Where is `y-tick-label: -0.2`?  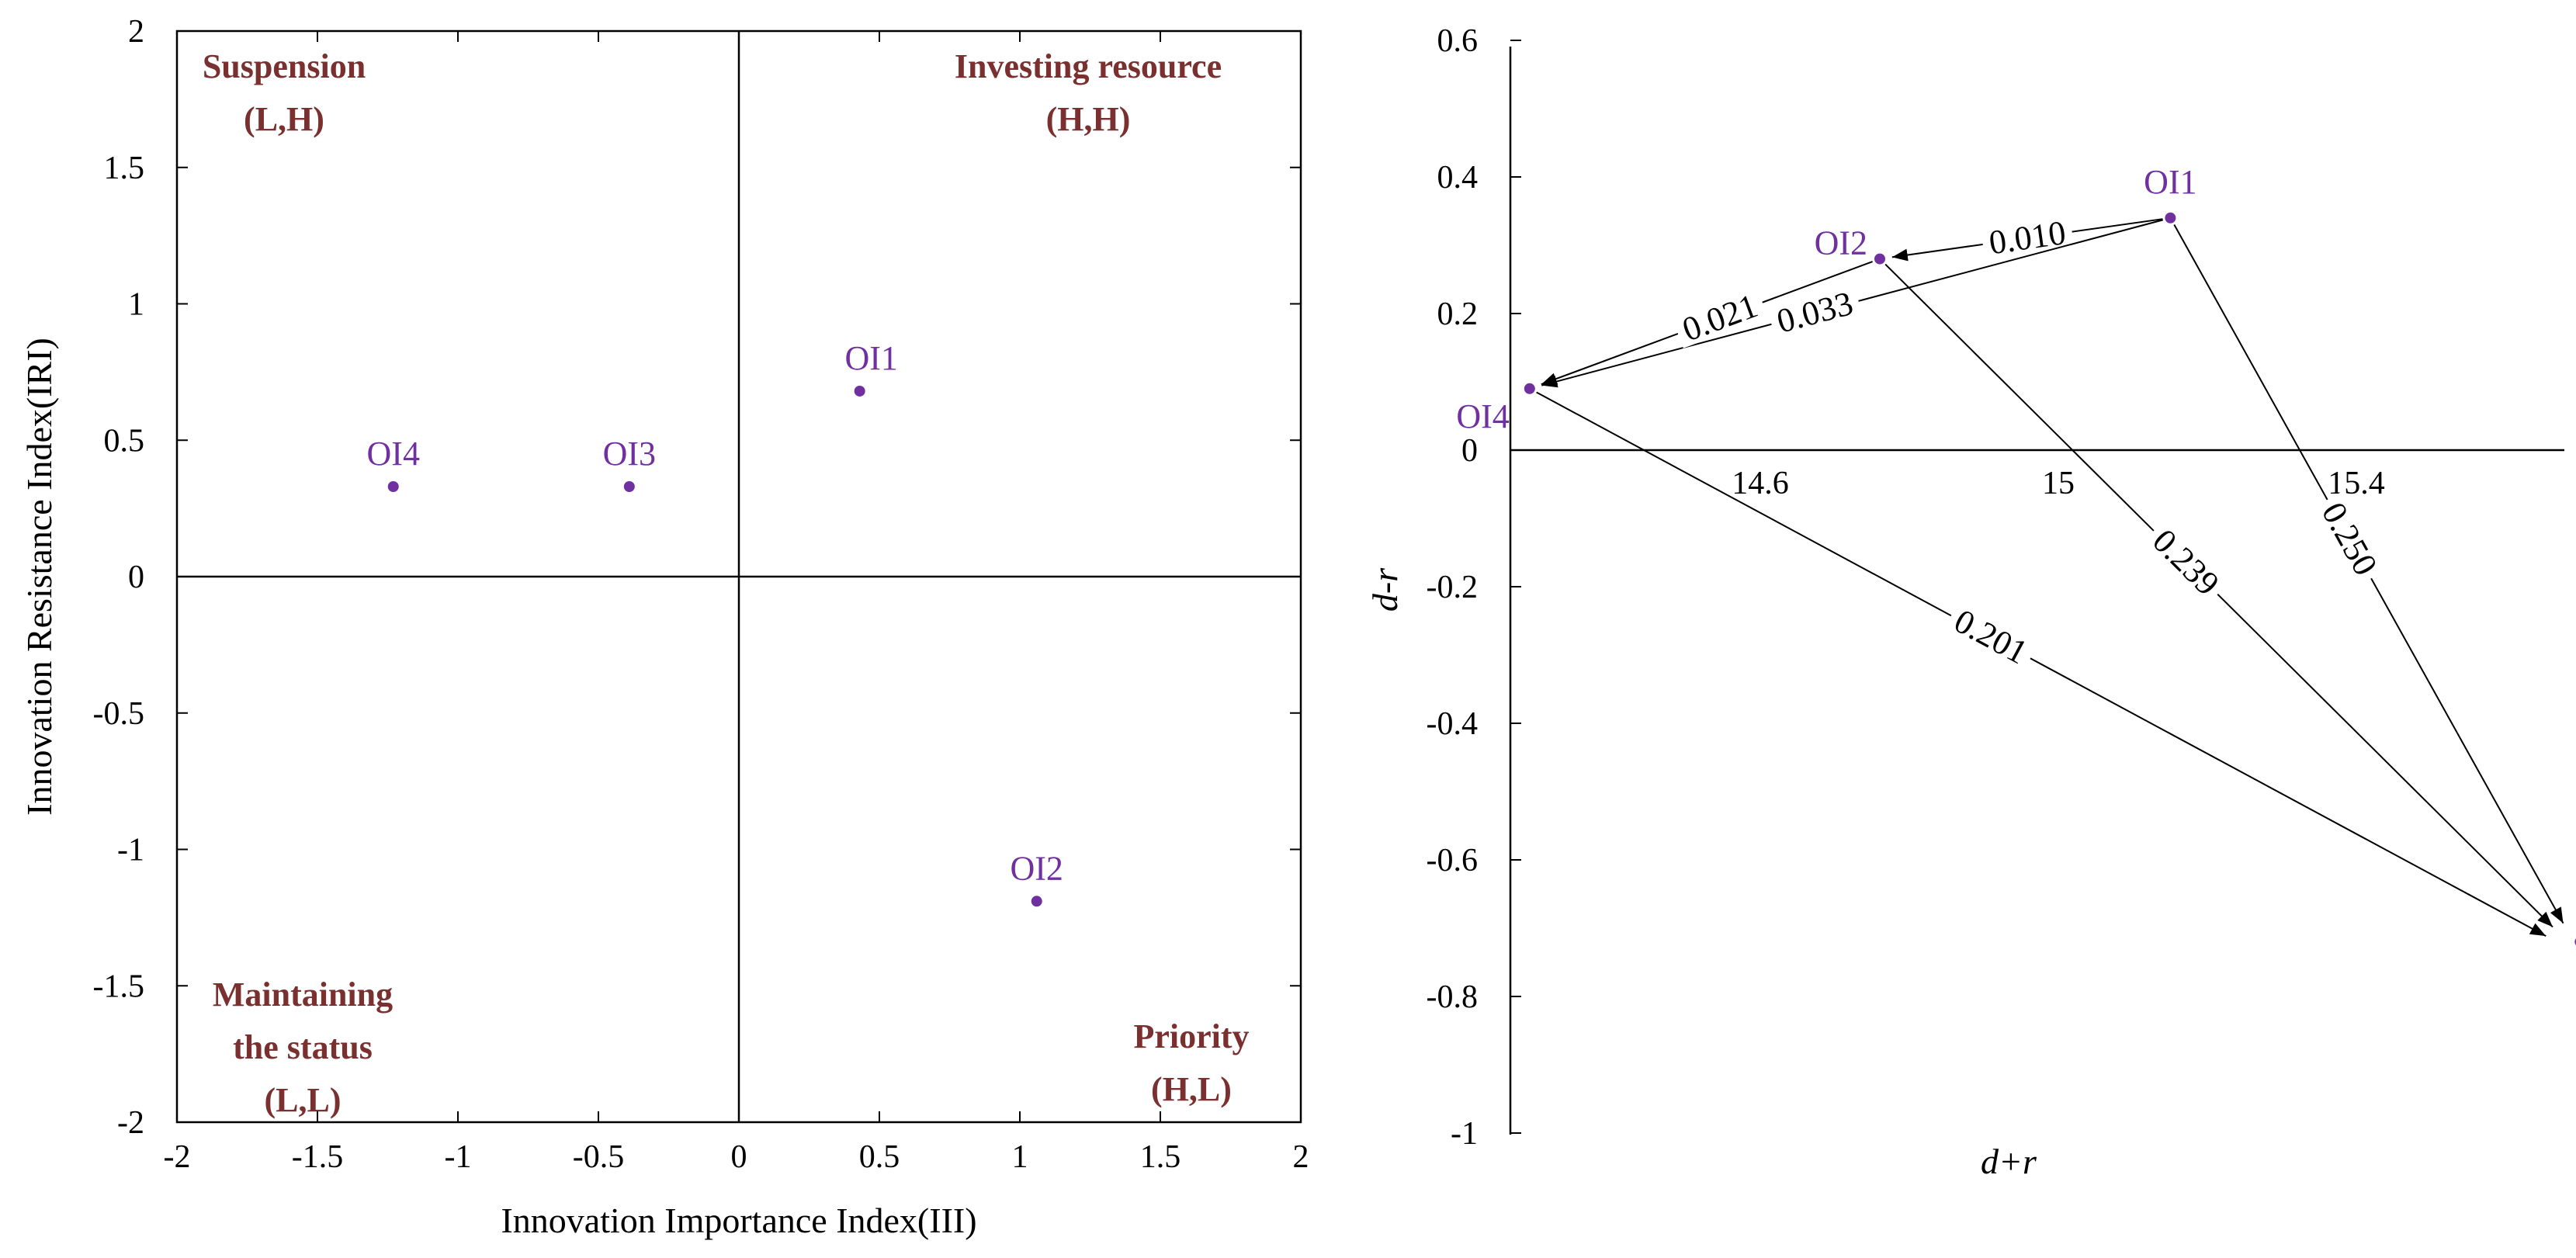 y-tick-label: -0.2 is located at coordinates (1453, 587).